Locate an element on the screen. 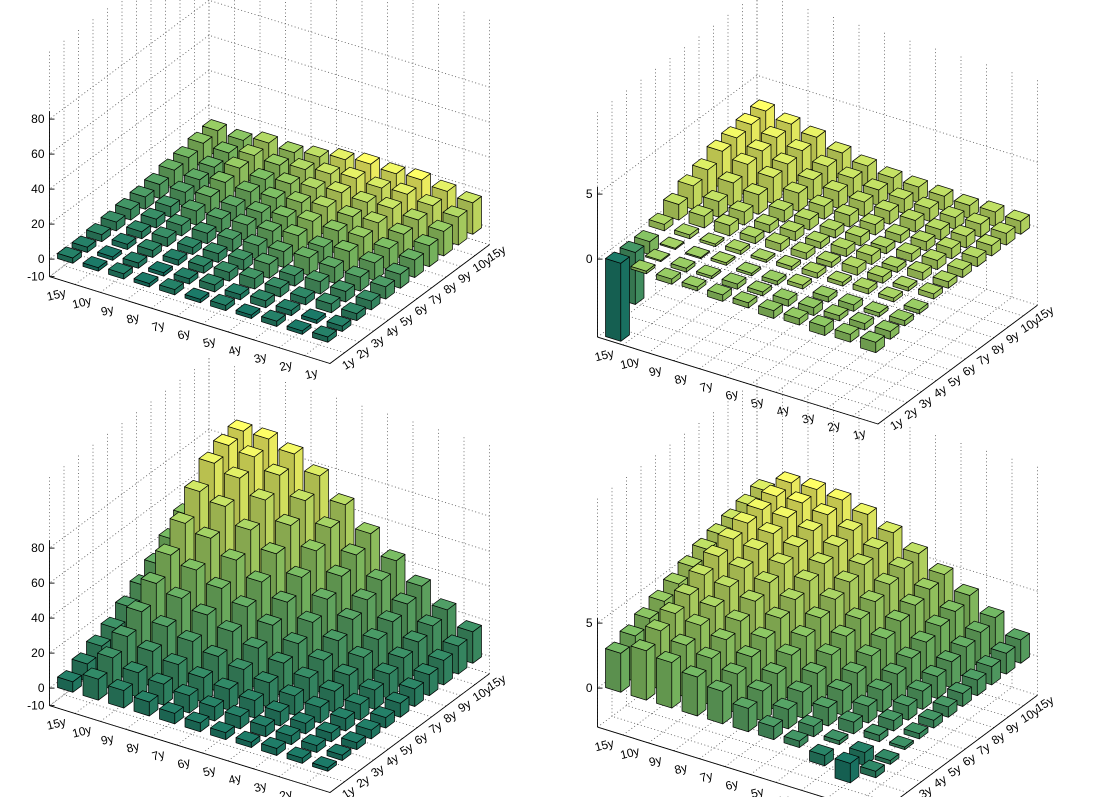 This screenshot has width=1094, height=797. x-tick-label: 1y is located at coordinates (311, 373).